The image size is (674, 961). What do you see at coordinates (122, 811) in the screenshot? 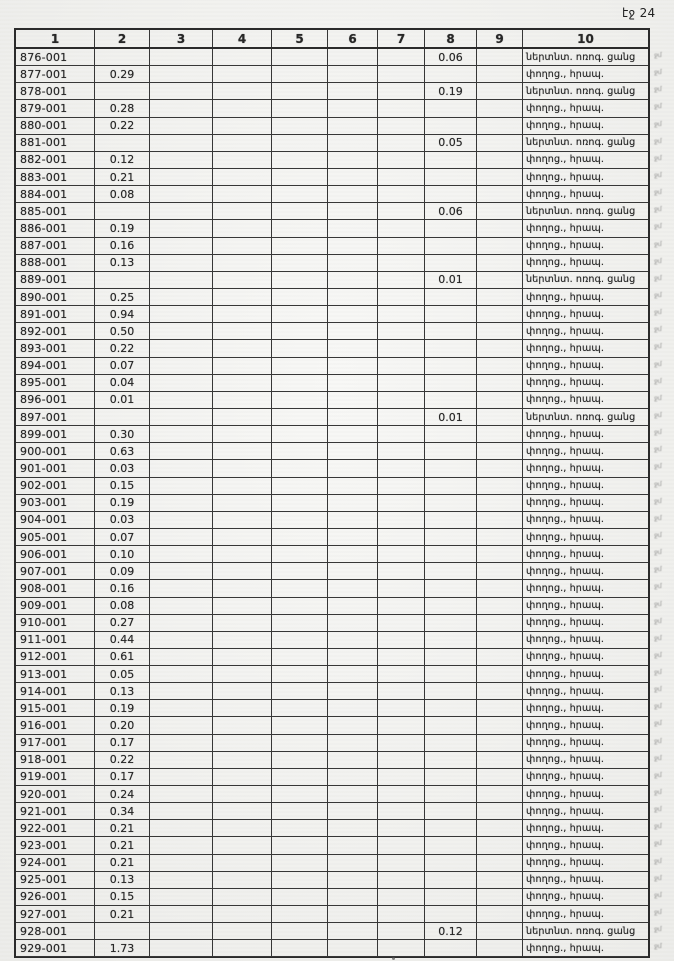
I see `col2-area-value: 0.34` at bounding box center [122, 811].